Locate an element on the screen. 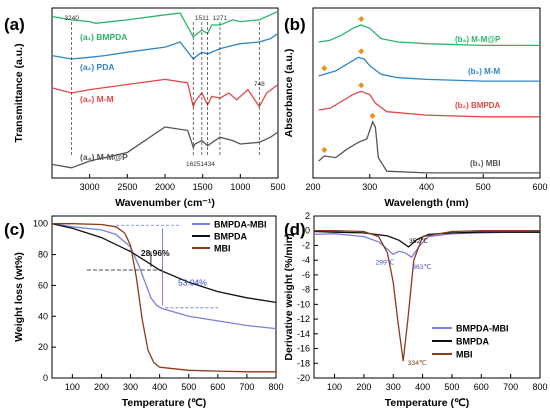 The image size is (550, 420). y-axis-label: Transmittance (a.u.) is located at coordinates (19, 92).